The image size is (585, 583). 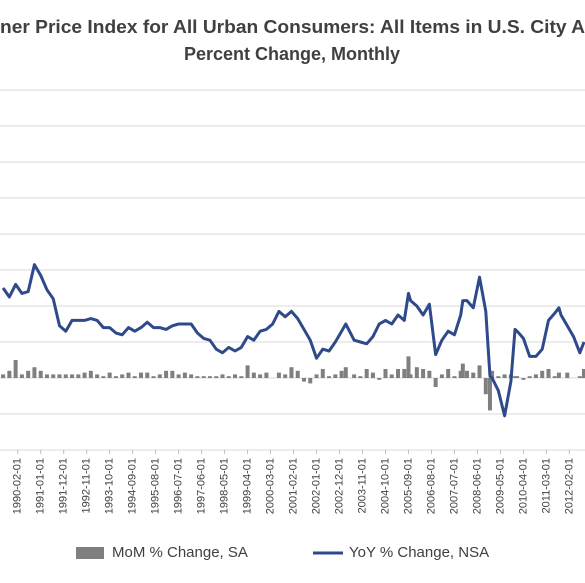 I want to click on x-tick-label: 1997-06-01, so click(x=202, y=486).